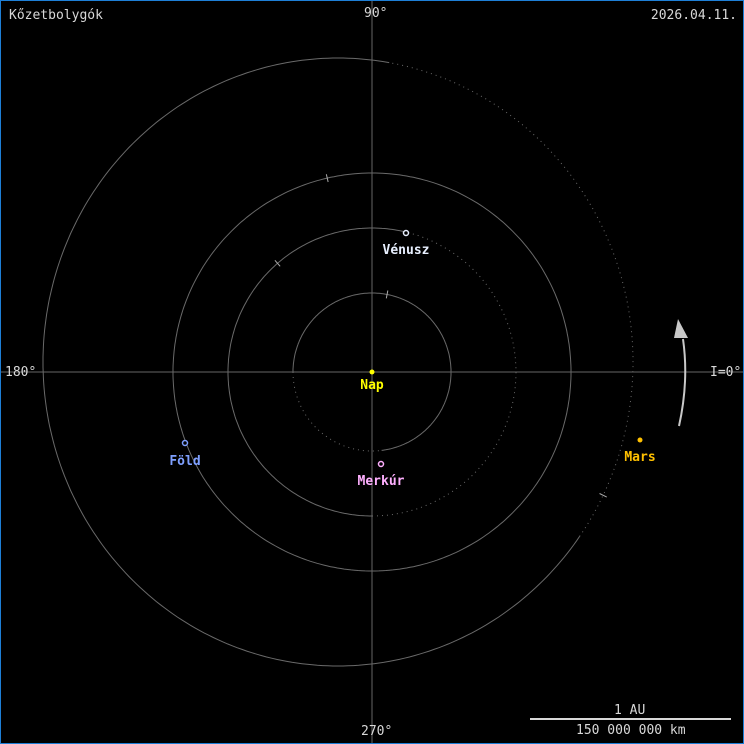  Describe the element at coordinates (693, 15) in the screenshot. I see `date-label: 2026.04.11.` at that location.